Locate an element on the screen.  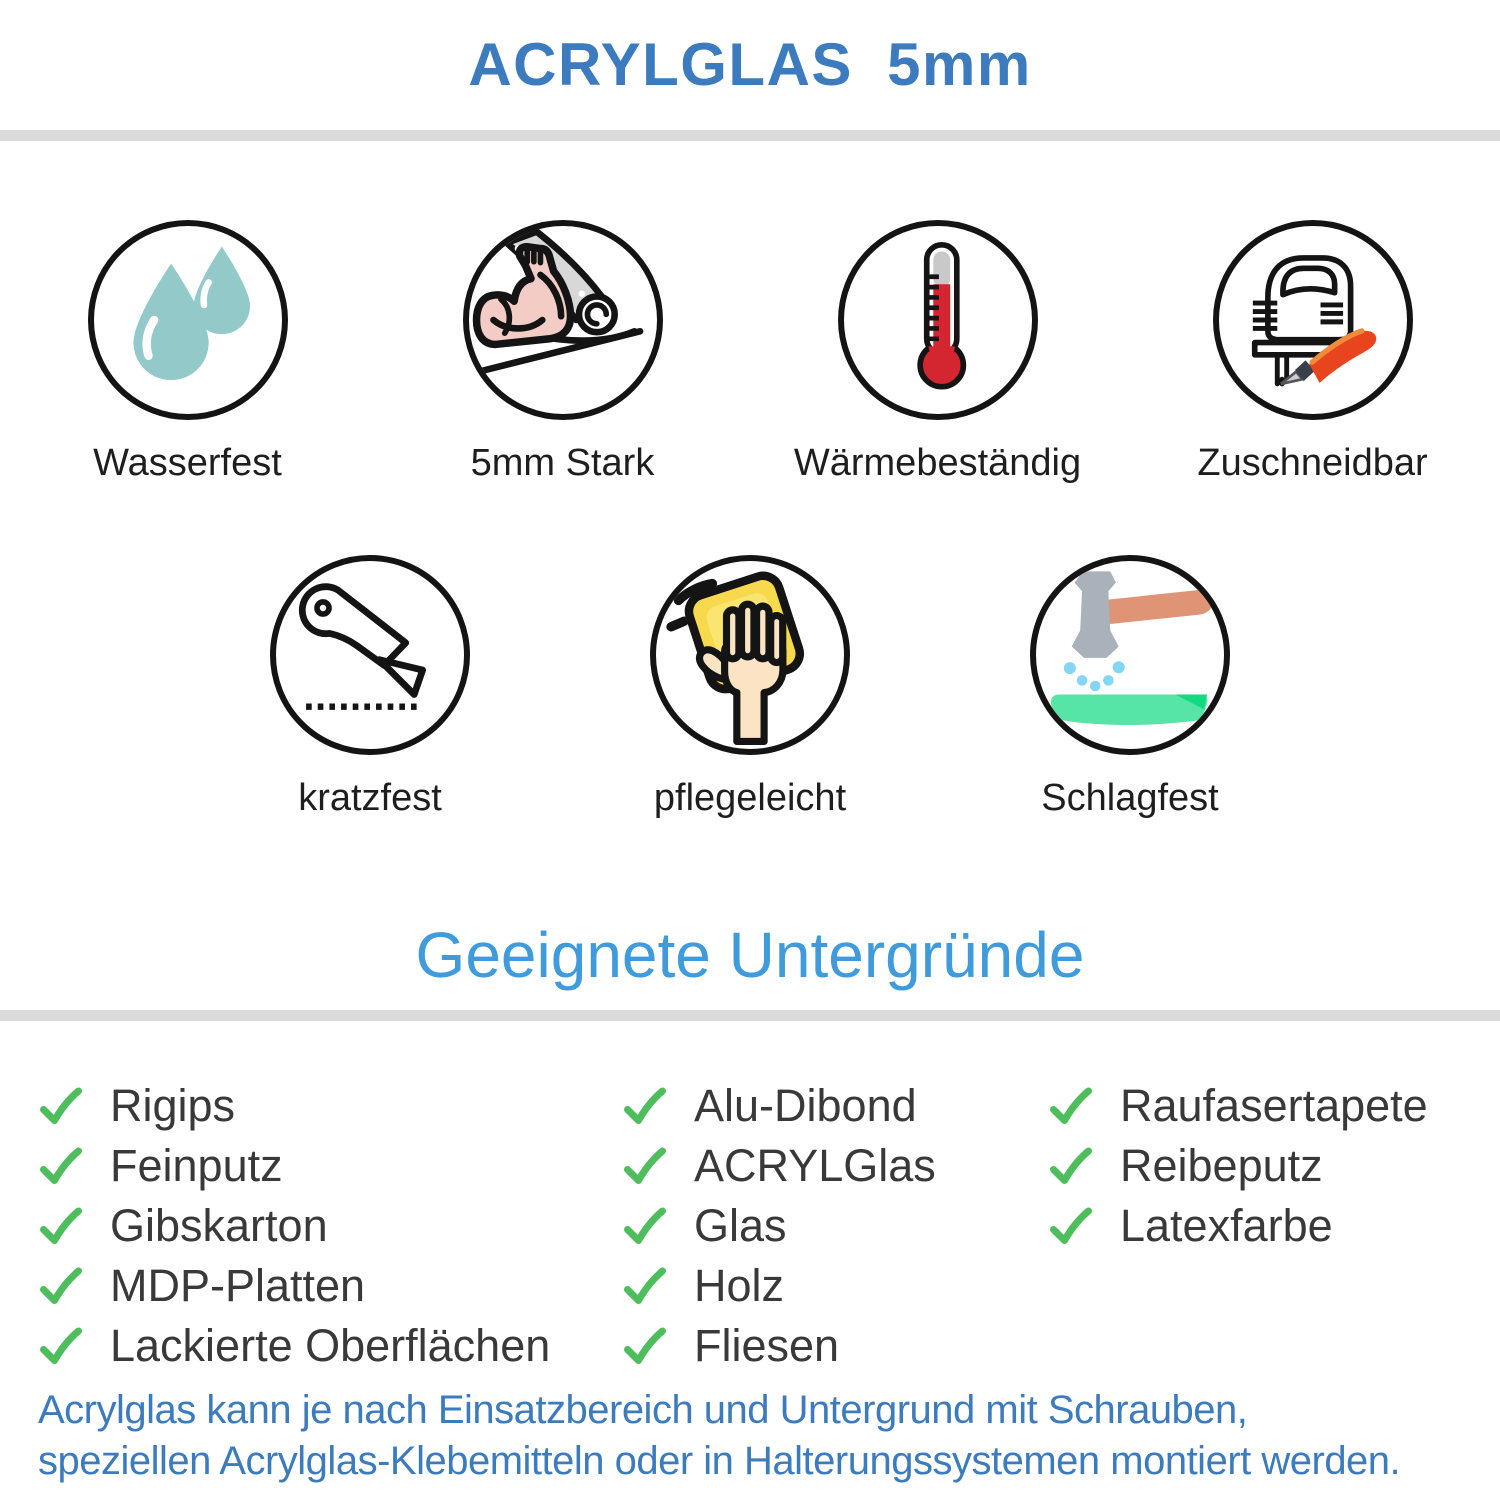
substrate-label: Feinputz is located at coordinates (196, 1165).